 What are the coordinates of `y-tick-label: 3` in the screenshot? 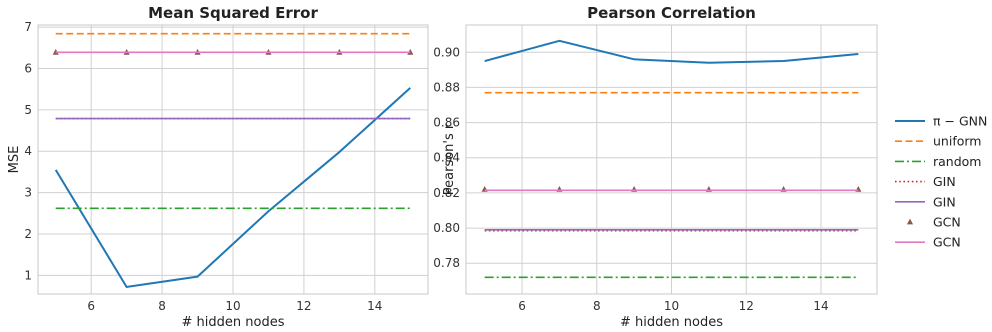 It's located at (28, 193).